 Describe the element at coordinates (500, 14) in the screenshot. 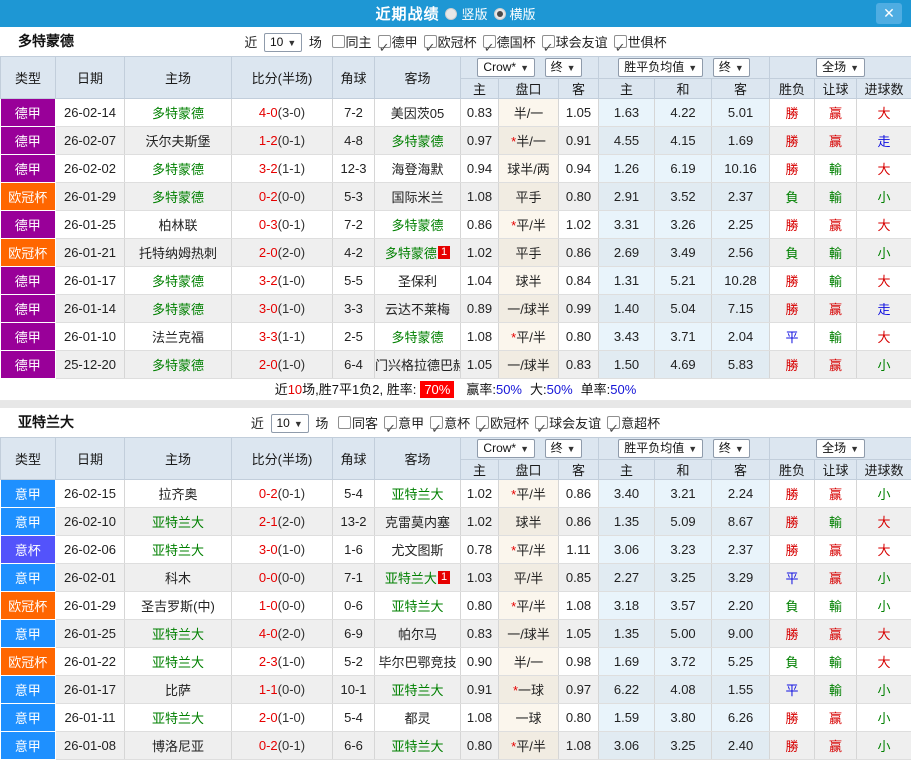

I see `horizontal-layout-radio` at that location.